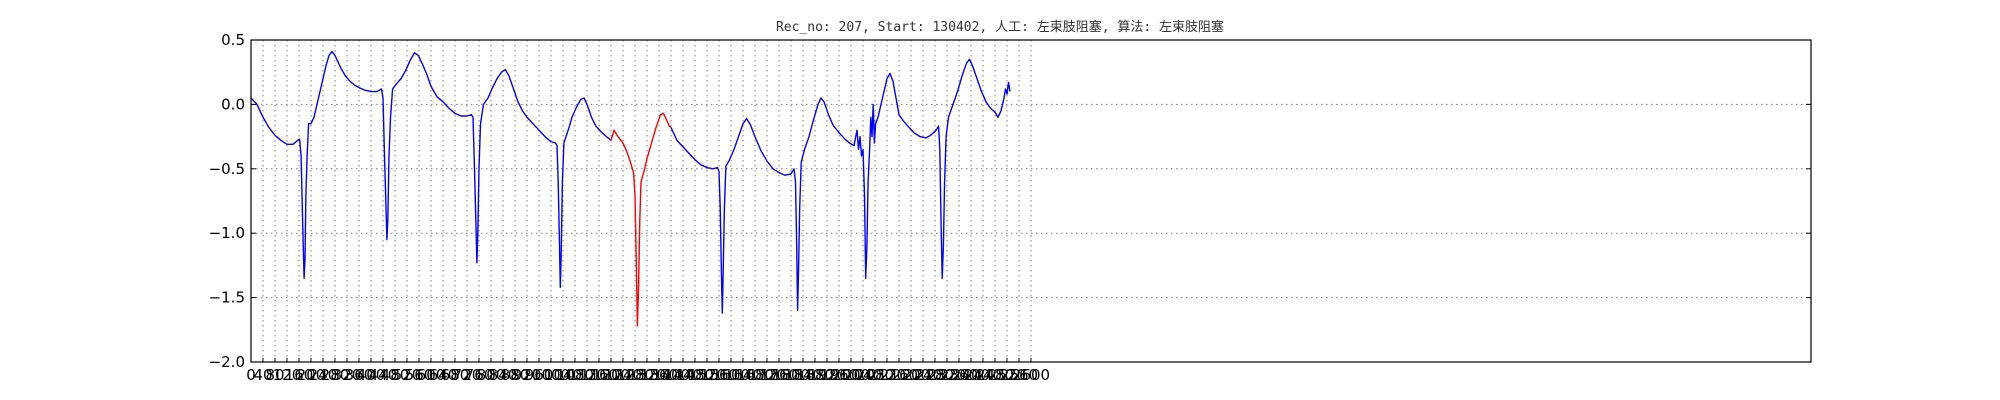 The height and width of the screenshot is (400, 2000). I want to click on x-tick-label: 0, so click(251, 375).